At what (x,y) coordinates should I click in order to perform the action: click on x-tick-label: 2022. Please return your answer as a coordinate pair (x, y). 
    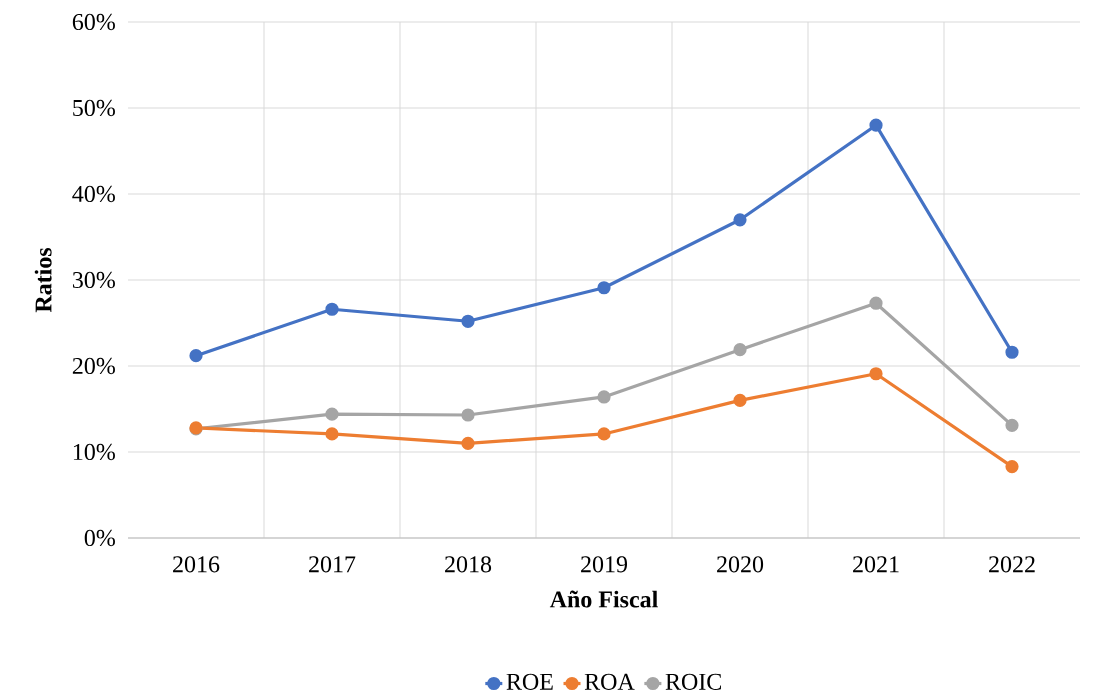
    Looking at the image, I should click on (1012, 564).